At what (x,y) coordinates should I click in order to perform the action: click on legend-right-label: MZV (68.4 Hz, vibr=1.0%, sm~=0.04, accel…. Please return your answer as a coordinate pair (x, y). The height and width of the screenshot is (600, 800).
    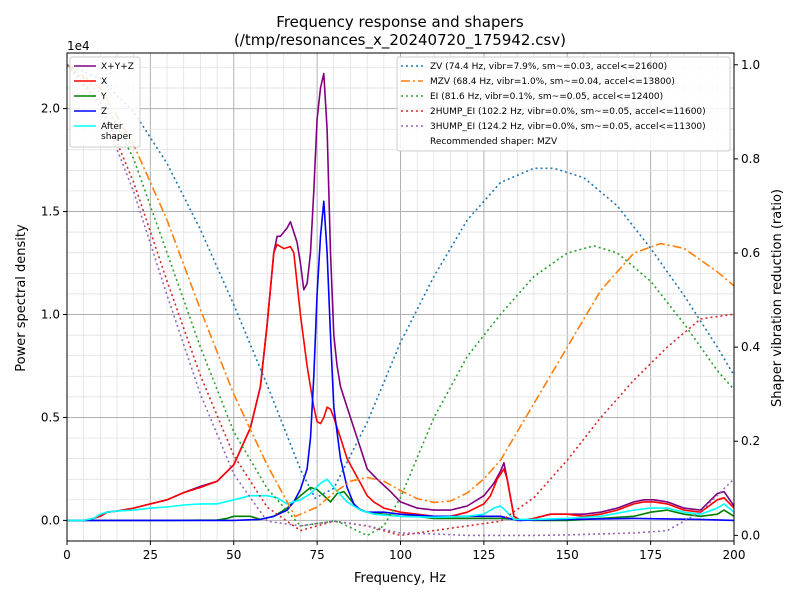
    Looking at the image, I should click on (552, 82).